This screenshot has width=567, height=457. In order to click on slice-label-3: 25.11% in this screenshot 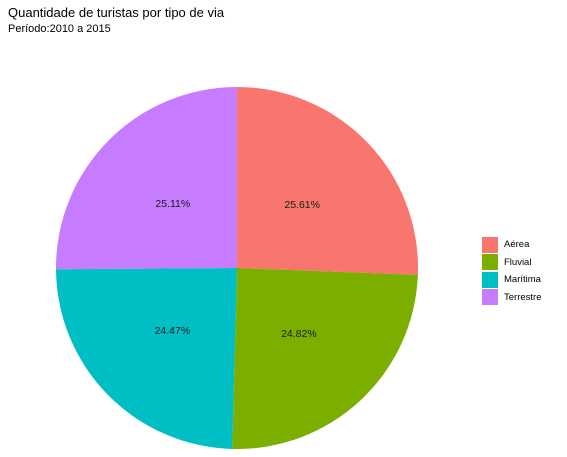, I will do `click(172, 204)`.